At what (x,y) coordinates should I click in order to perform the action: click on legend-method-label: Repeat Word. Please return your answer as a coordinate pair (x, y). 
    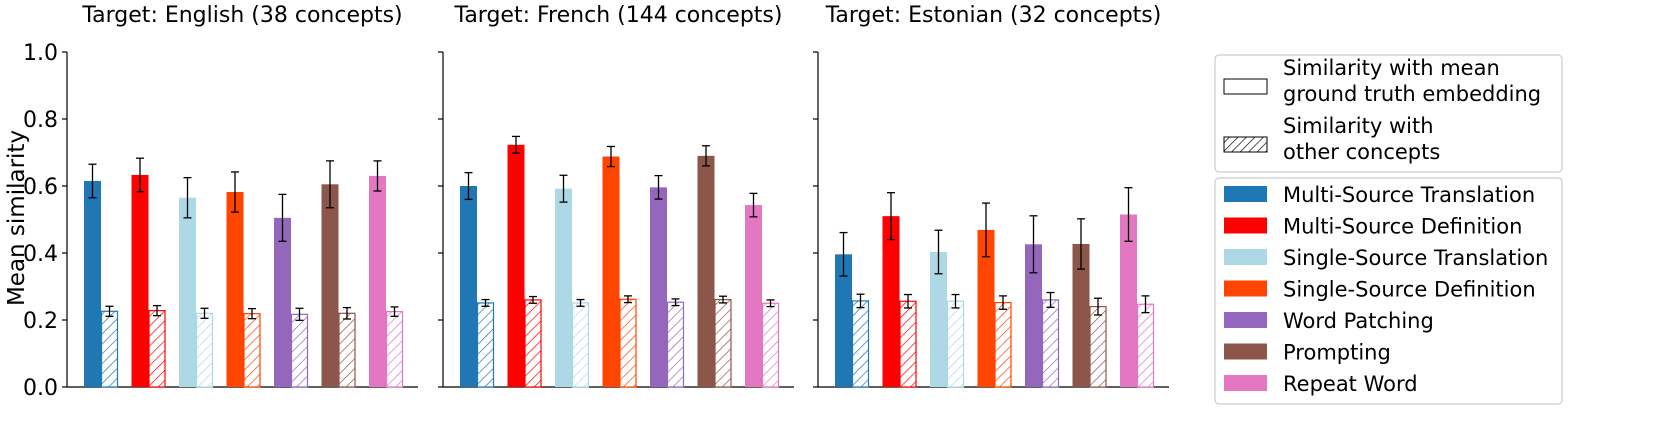
    Looking at the image, I should click on (1350, 384).